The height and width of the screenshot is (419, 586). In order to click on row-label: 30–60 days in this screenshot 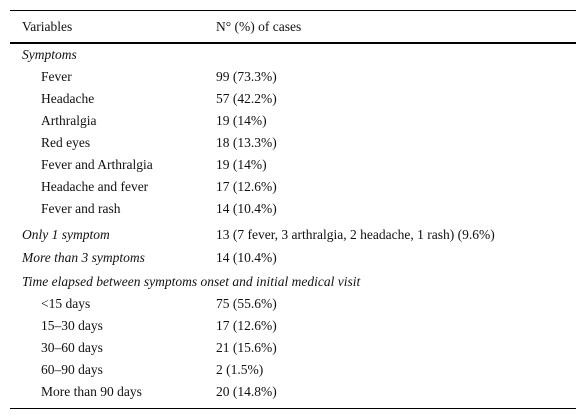, I will do `click(72, 347)`.